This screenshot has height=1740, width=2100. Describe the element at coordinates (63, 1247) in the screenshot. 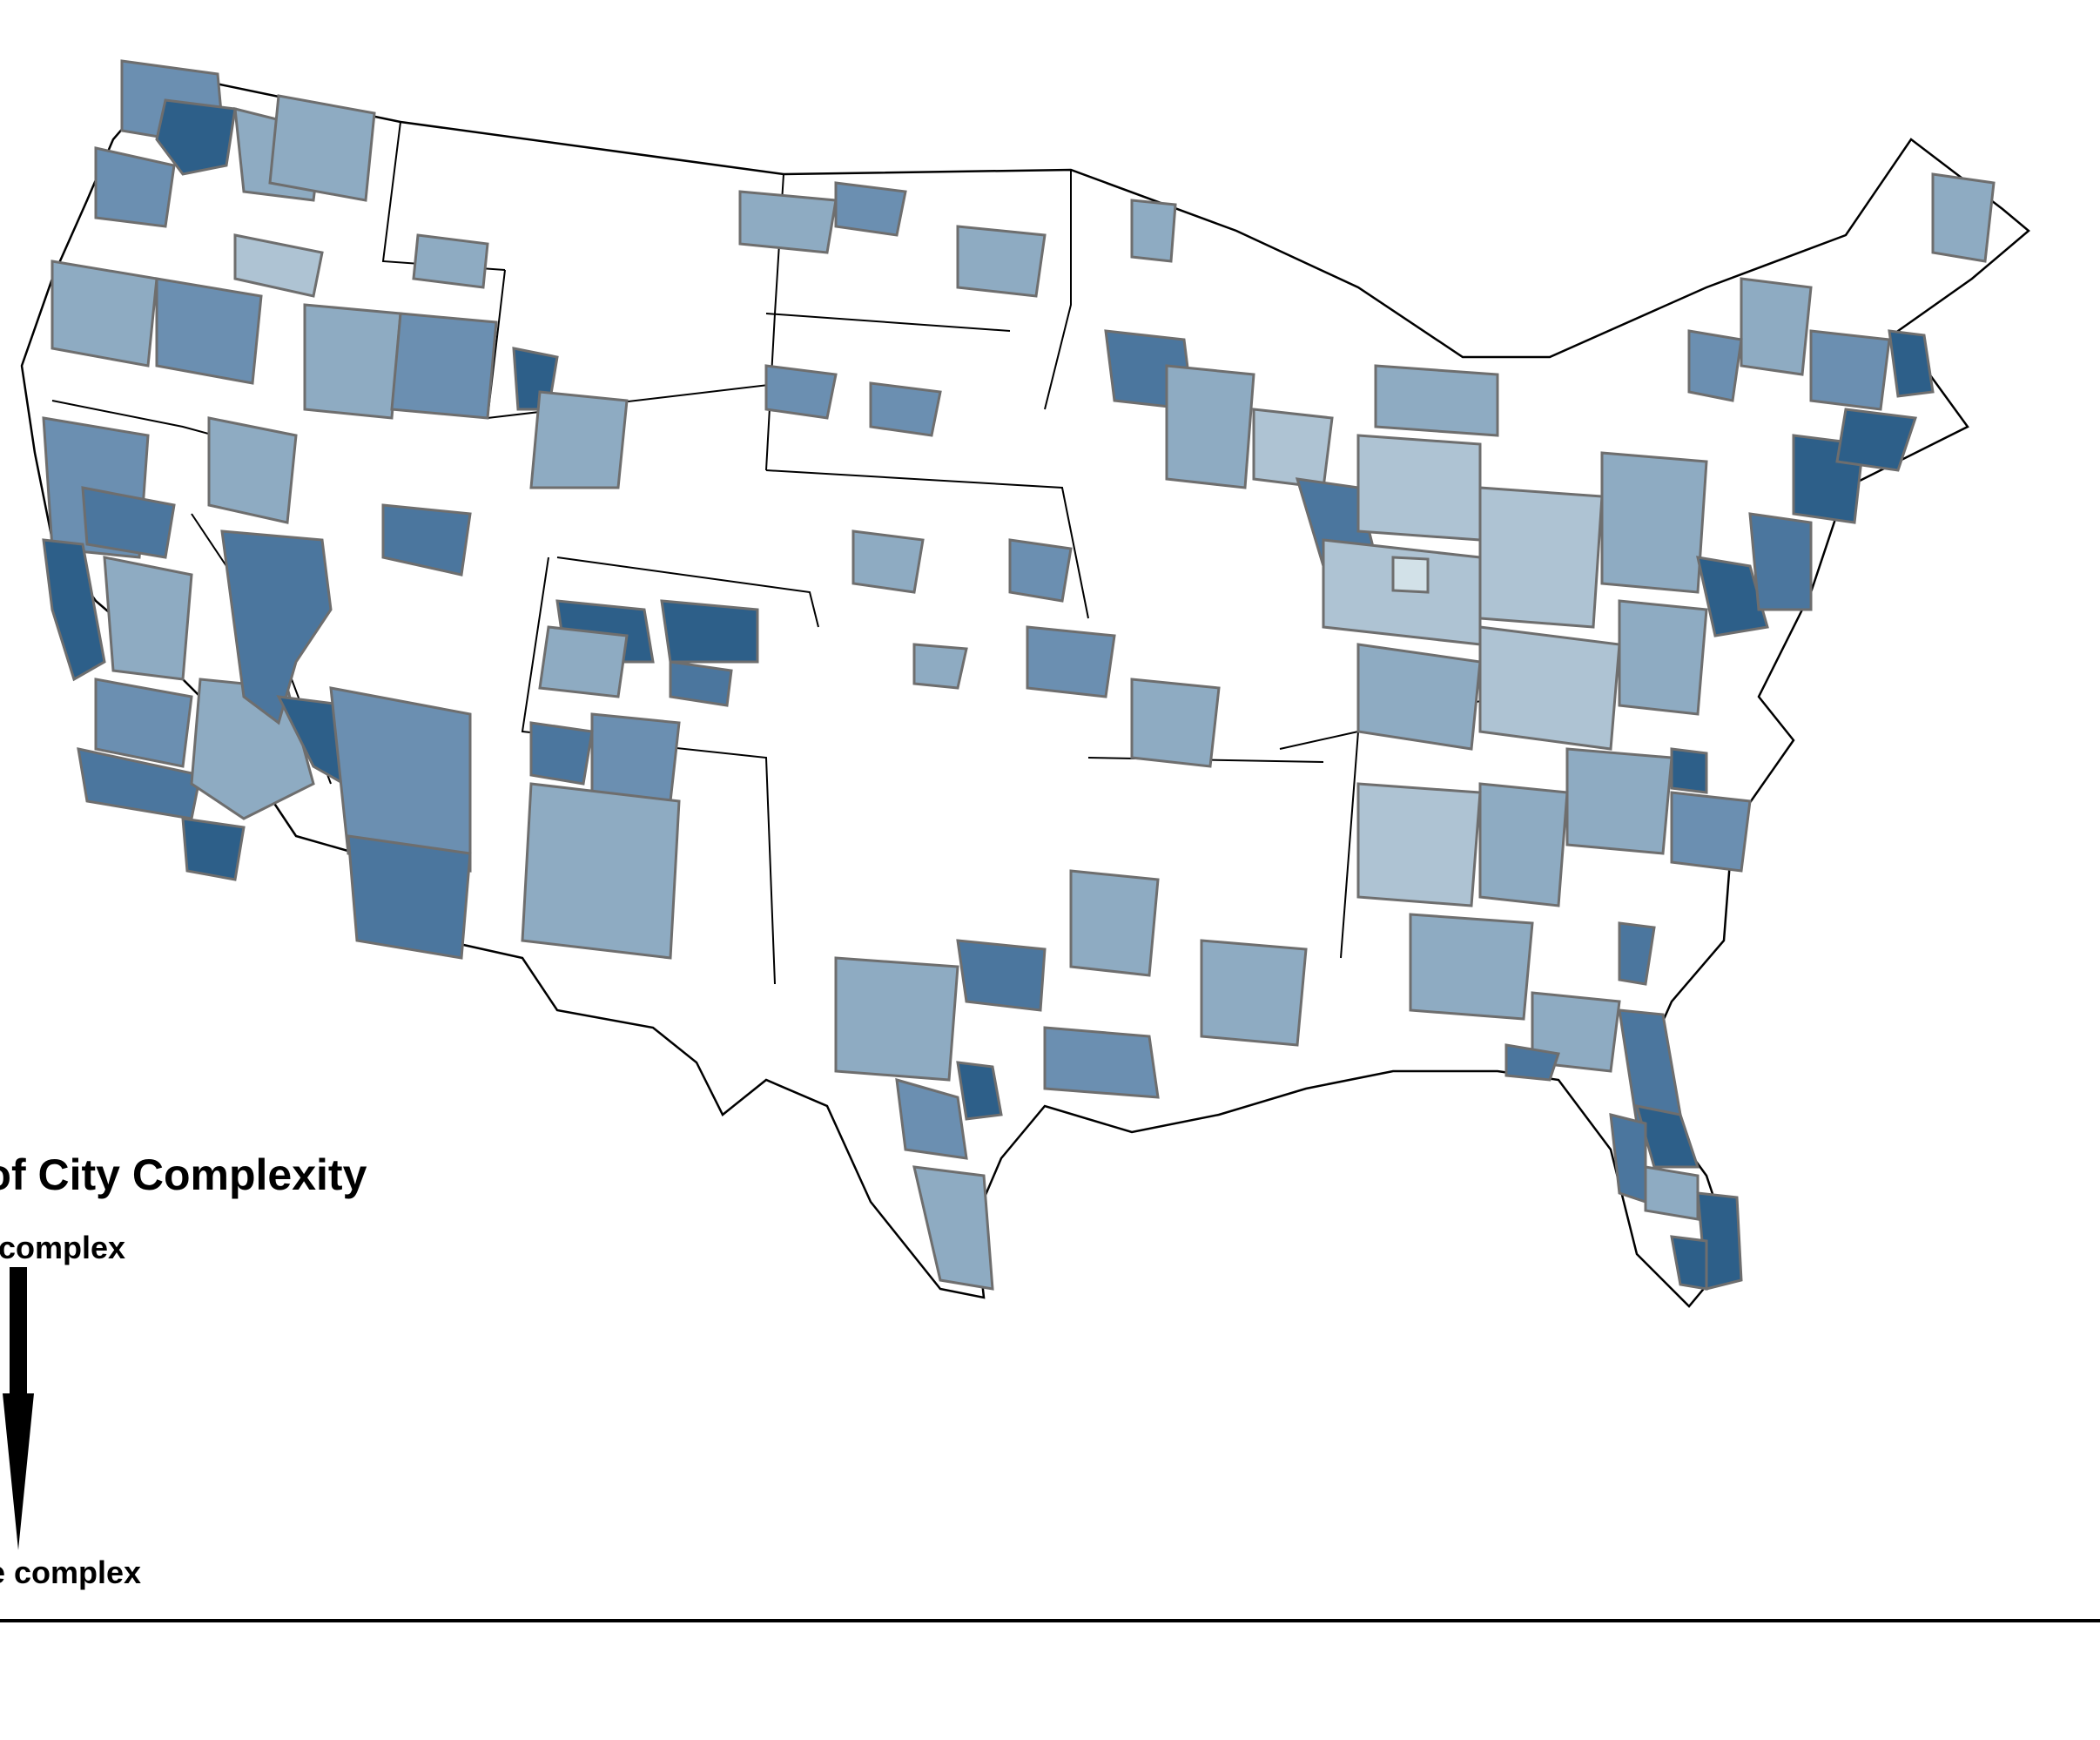

I see `legend-top-label: complex` at that location.